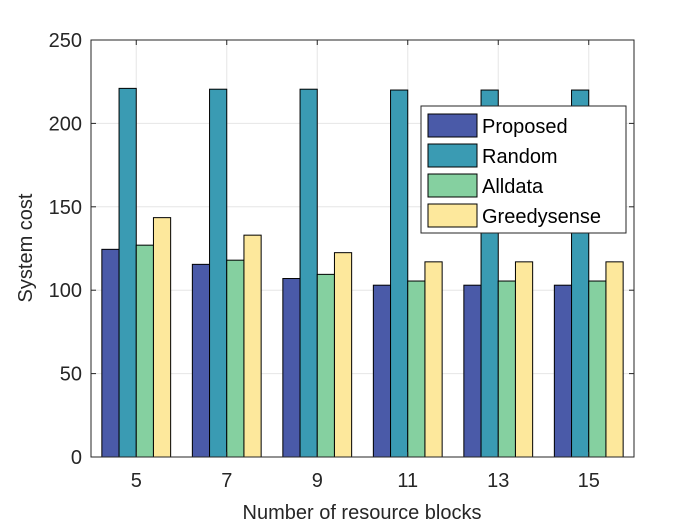 The image size is (700, 525). What do you see at coordinates (65, 249) in the screenshot?
I see `y-tick-labels: 0 50 100 150 200 250` at bounding box center [65, 249].